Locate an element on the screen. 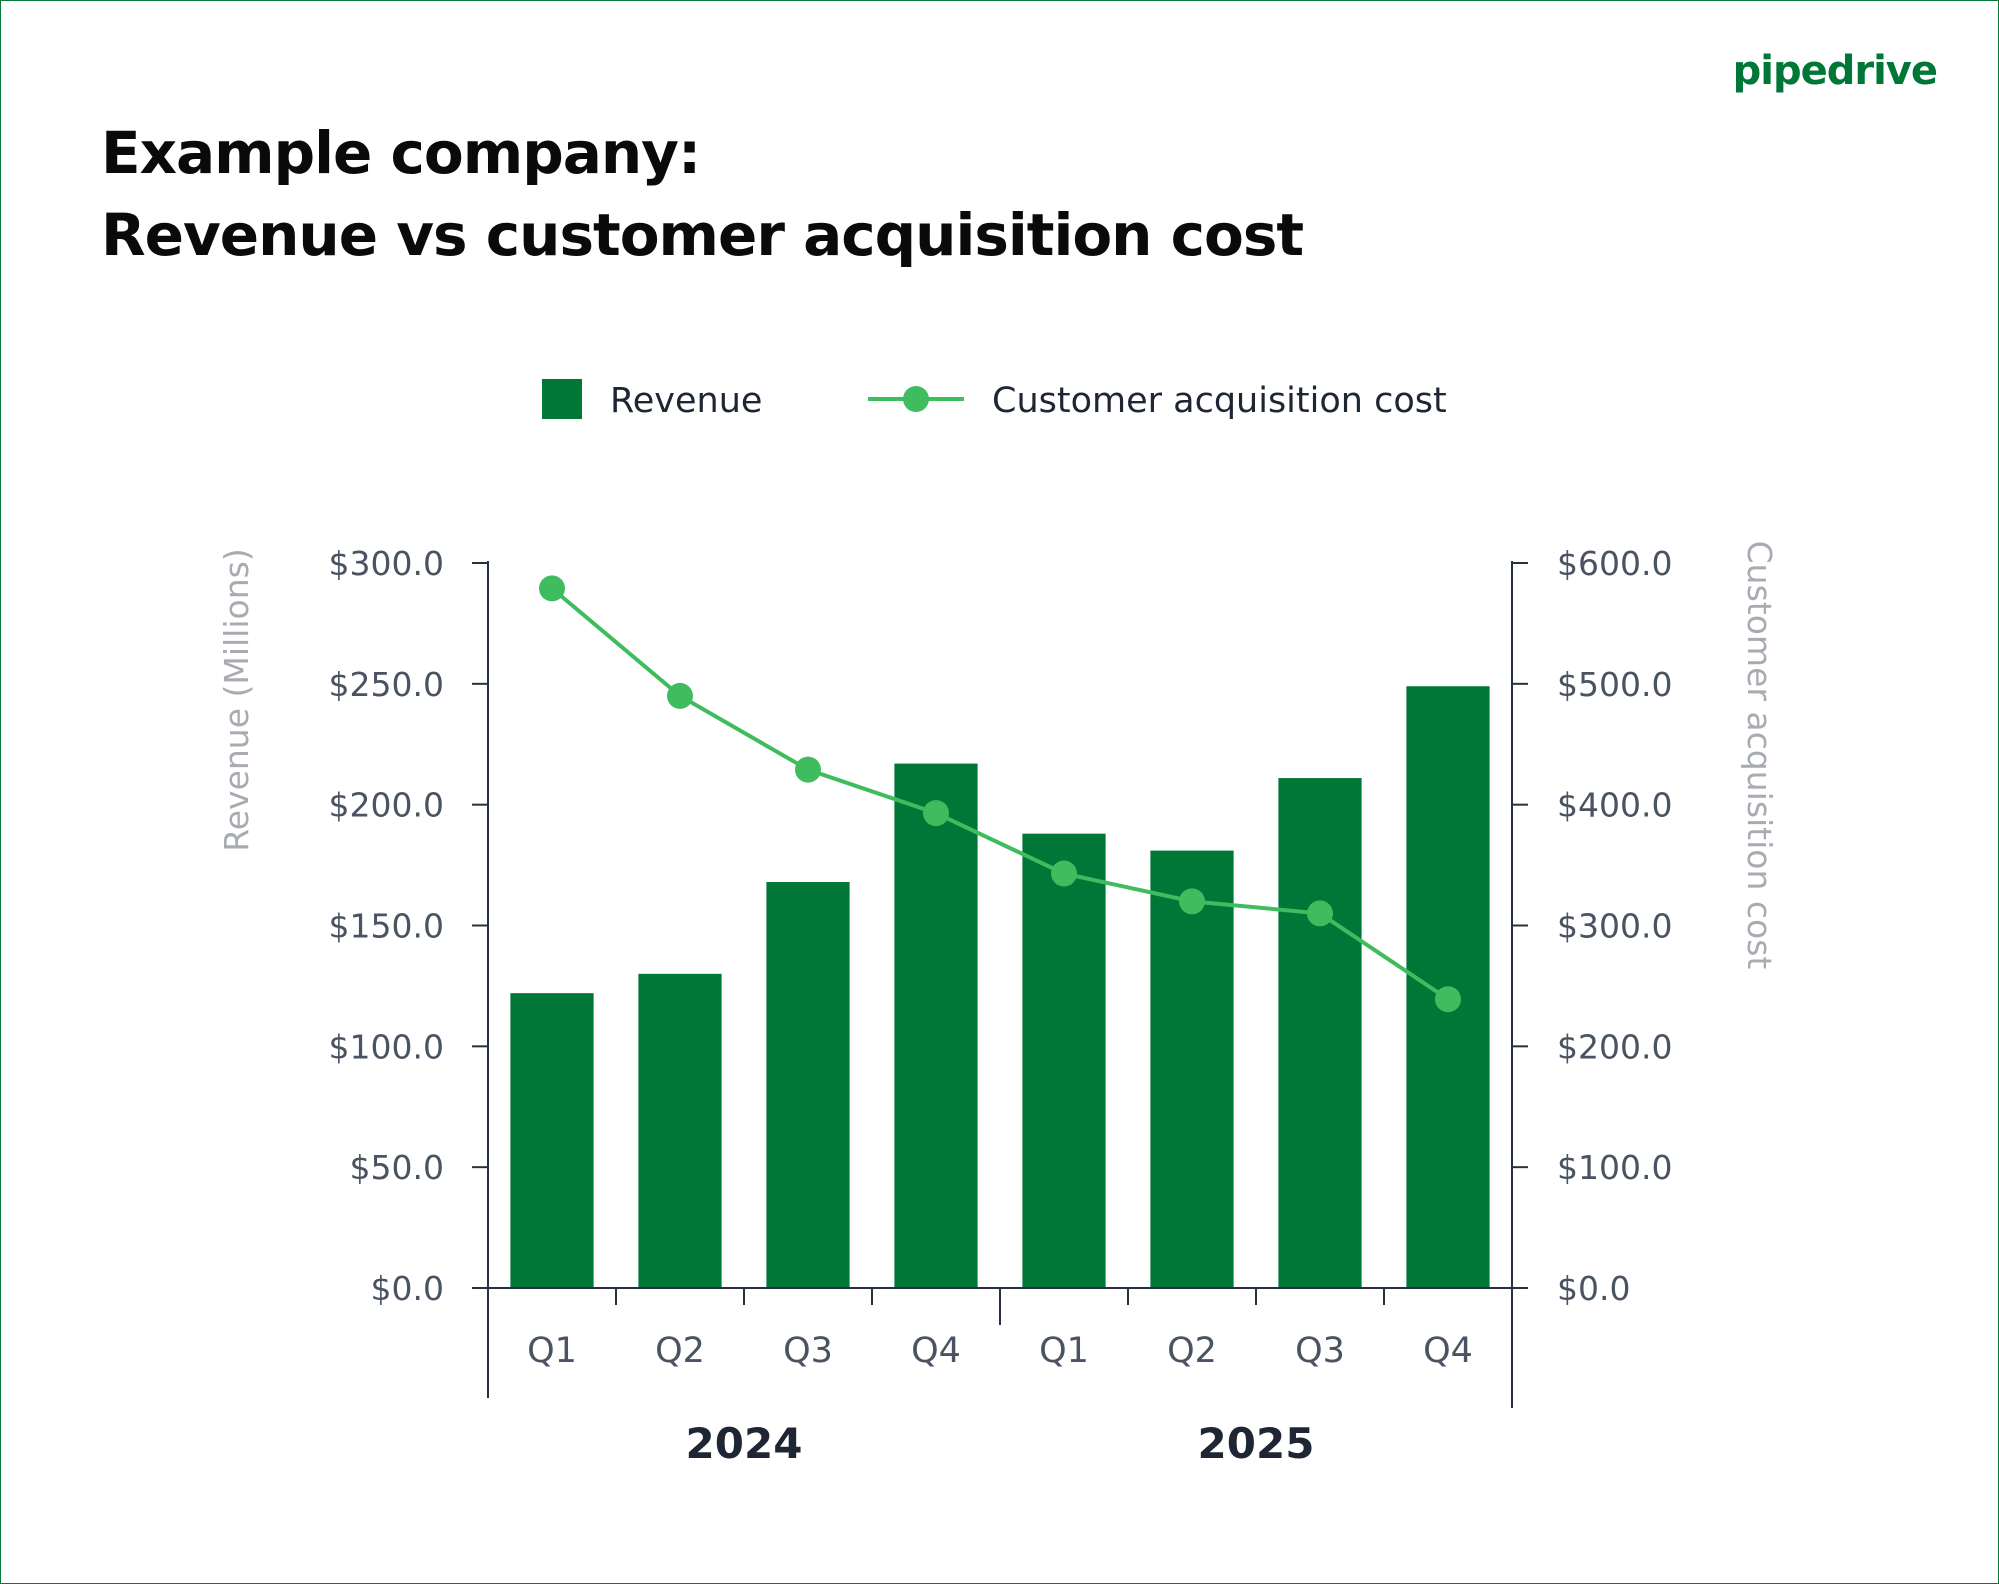  right-tick-label-0: $0.0 is located at coordinates (1593, 1288).